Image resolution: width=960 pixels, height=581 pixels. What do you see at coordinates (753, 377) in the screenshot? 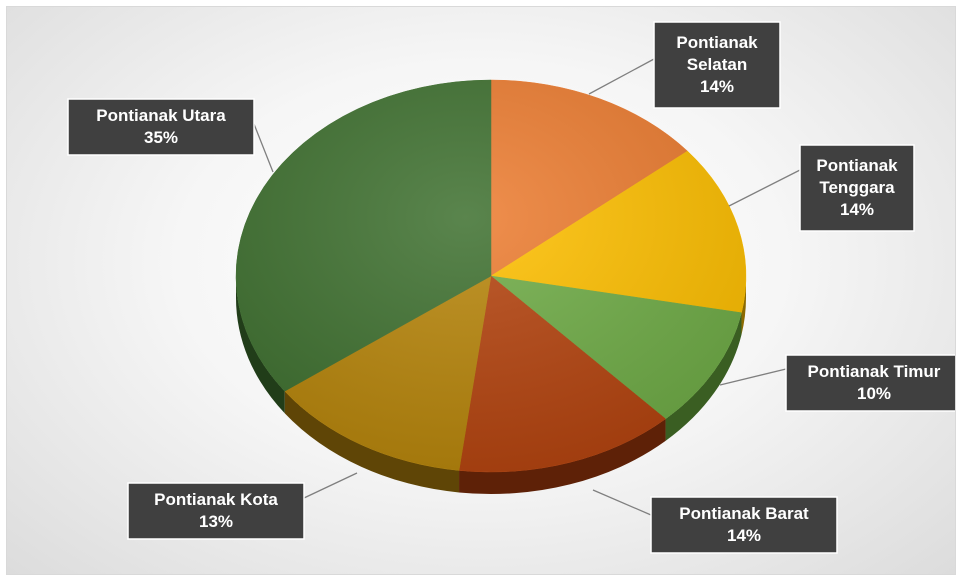
I see `leader-line-pontianak-timur` at bounding box center [753, 377].